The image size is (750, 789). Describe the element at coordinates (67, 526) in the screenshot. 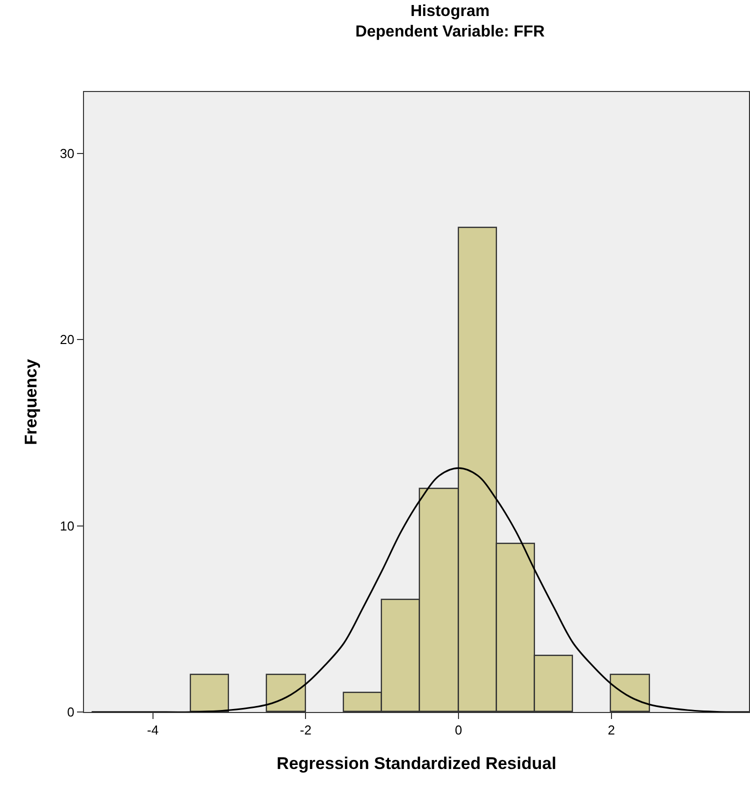

I see `y-tick-label: 10` at that location.